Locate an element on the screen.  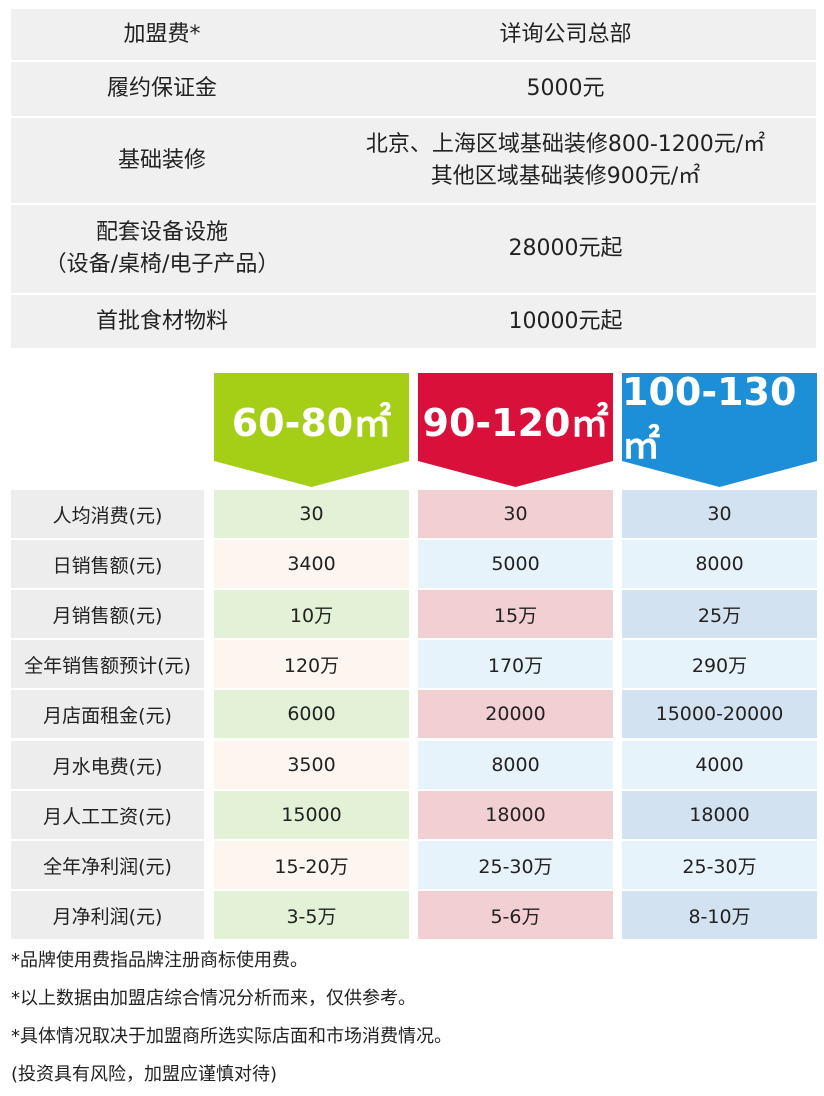
cost-item-value: 详询公司总部 is located at coordinates (565, 34).